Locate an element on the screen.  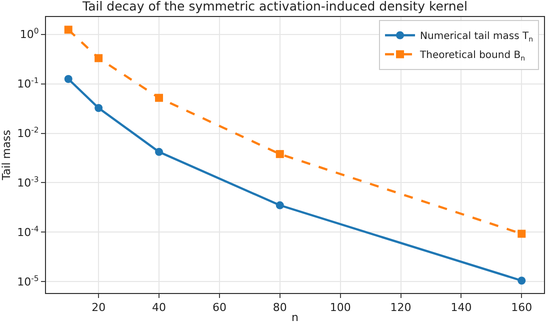
x-tick-label: 100 is located at coordinates (340, 307).